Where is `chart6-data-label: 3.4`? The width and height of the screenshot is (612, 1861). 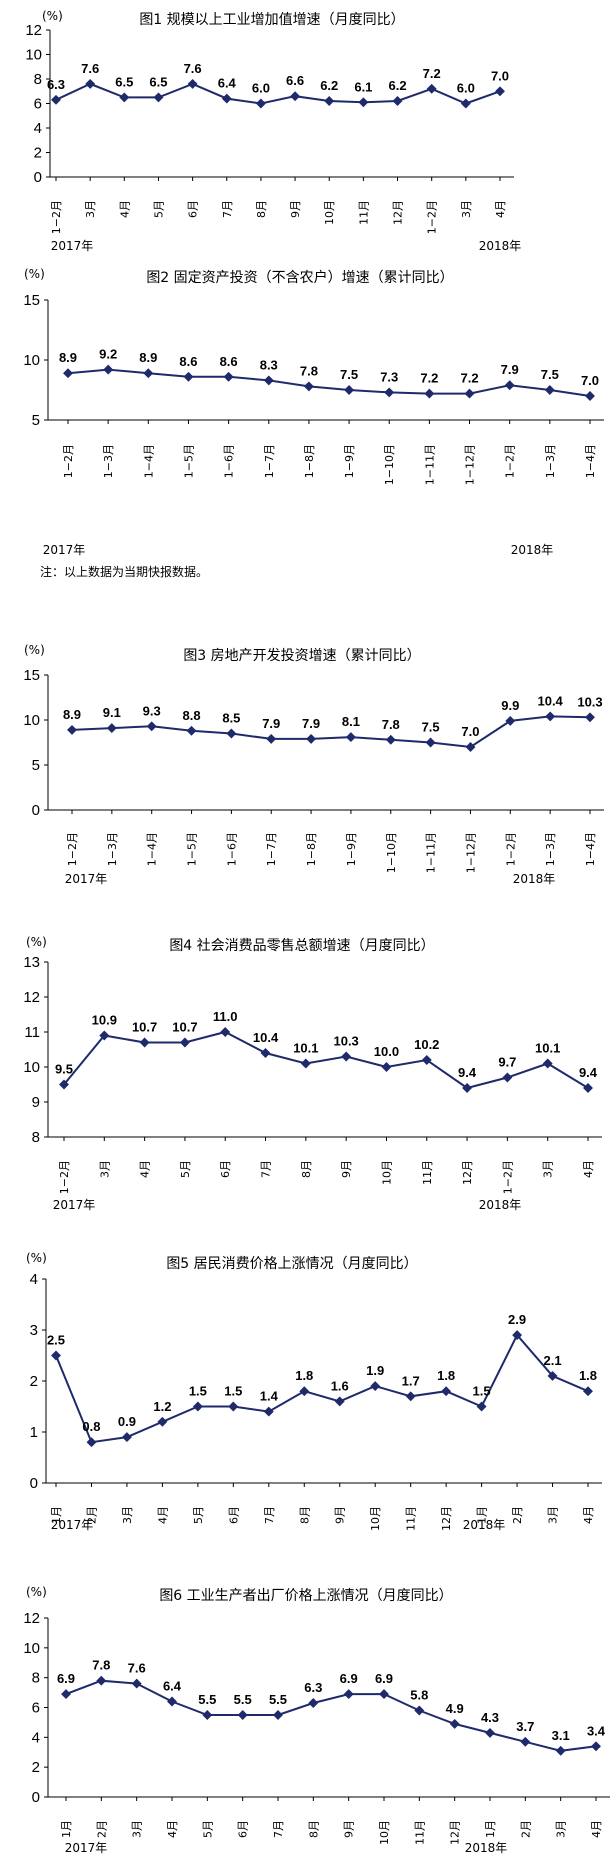
chart6-data-label: 3.4 is located at coordinates (596, 1730).